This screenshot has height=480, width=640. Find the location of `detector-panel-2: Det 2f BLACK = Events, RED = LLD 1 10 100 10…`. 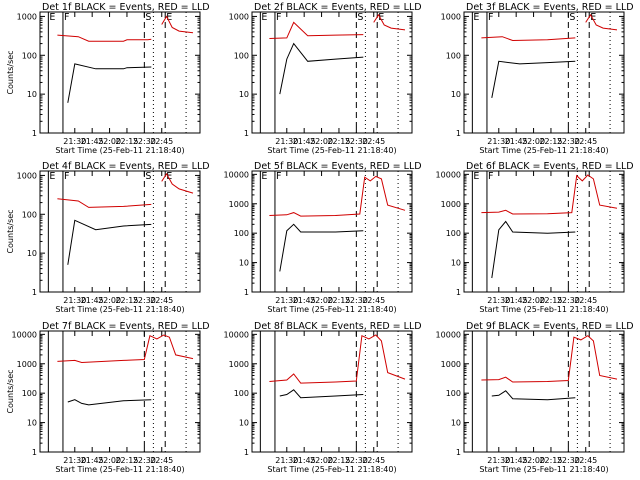

detector-panel-2: Det 2f BLACK = Events, RED = LLD 1 10 100 10… is located at coordinates (325, 78).